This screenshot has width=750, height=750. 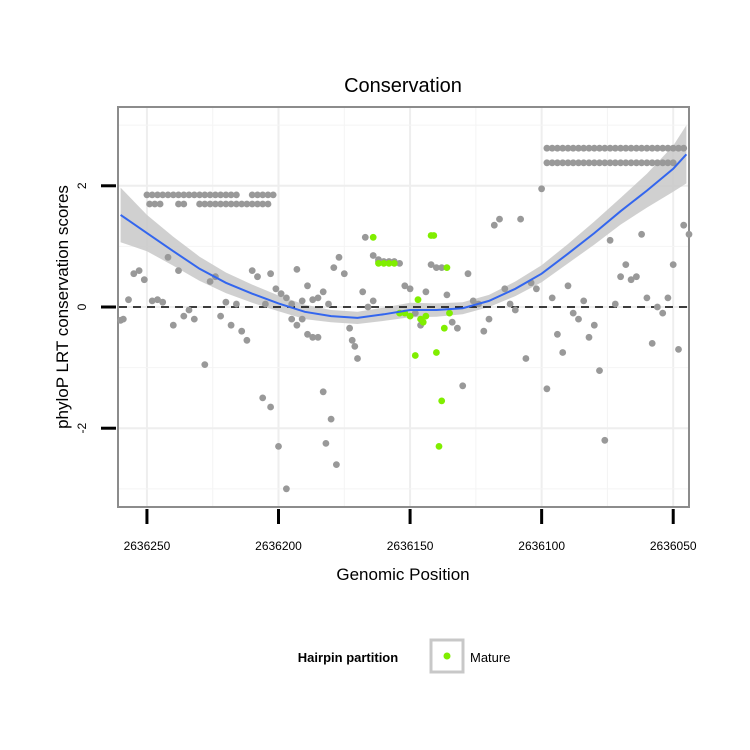 I want to click on y-tick-label: -2, so click(x=82, y=428).